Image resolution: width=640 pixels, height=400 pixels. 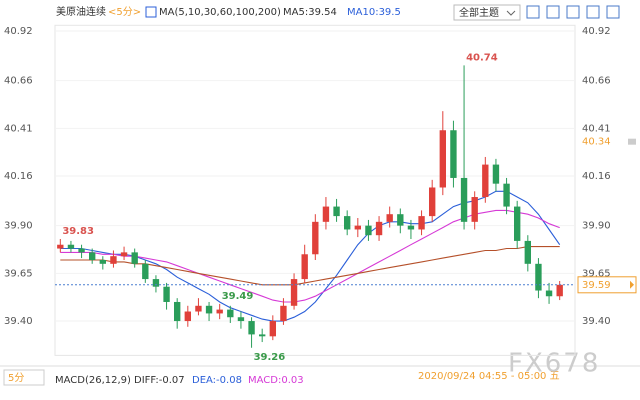 I want to click on y-tick-label: 40.41, so click(x=18, y=128).